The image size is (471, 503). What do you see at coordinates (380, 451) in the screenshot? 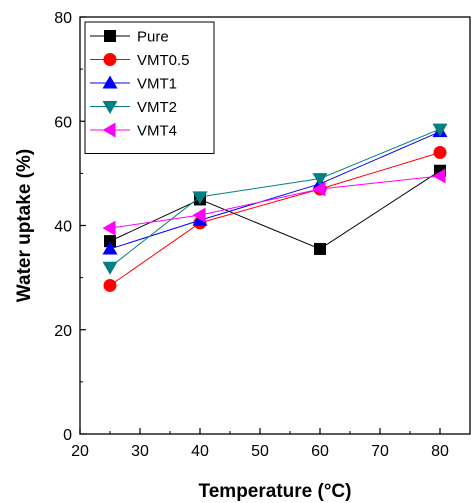
I see `x-tick-label: 70` at bounding box center [380, 451].